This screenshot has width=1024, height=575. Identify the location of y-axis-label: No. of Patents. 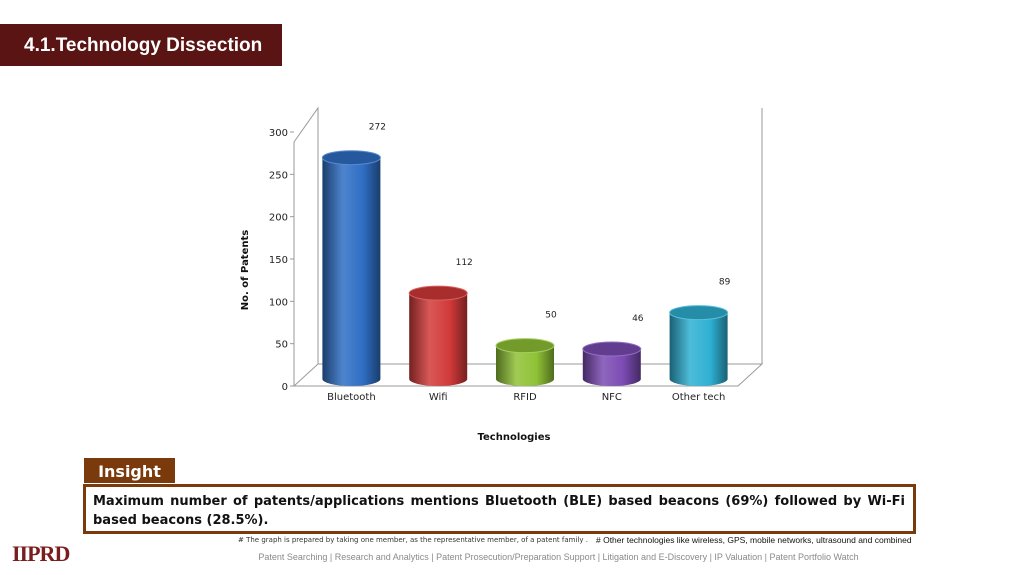
(245, 270).